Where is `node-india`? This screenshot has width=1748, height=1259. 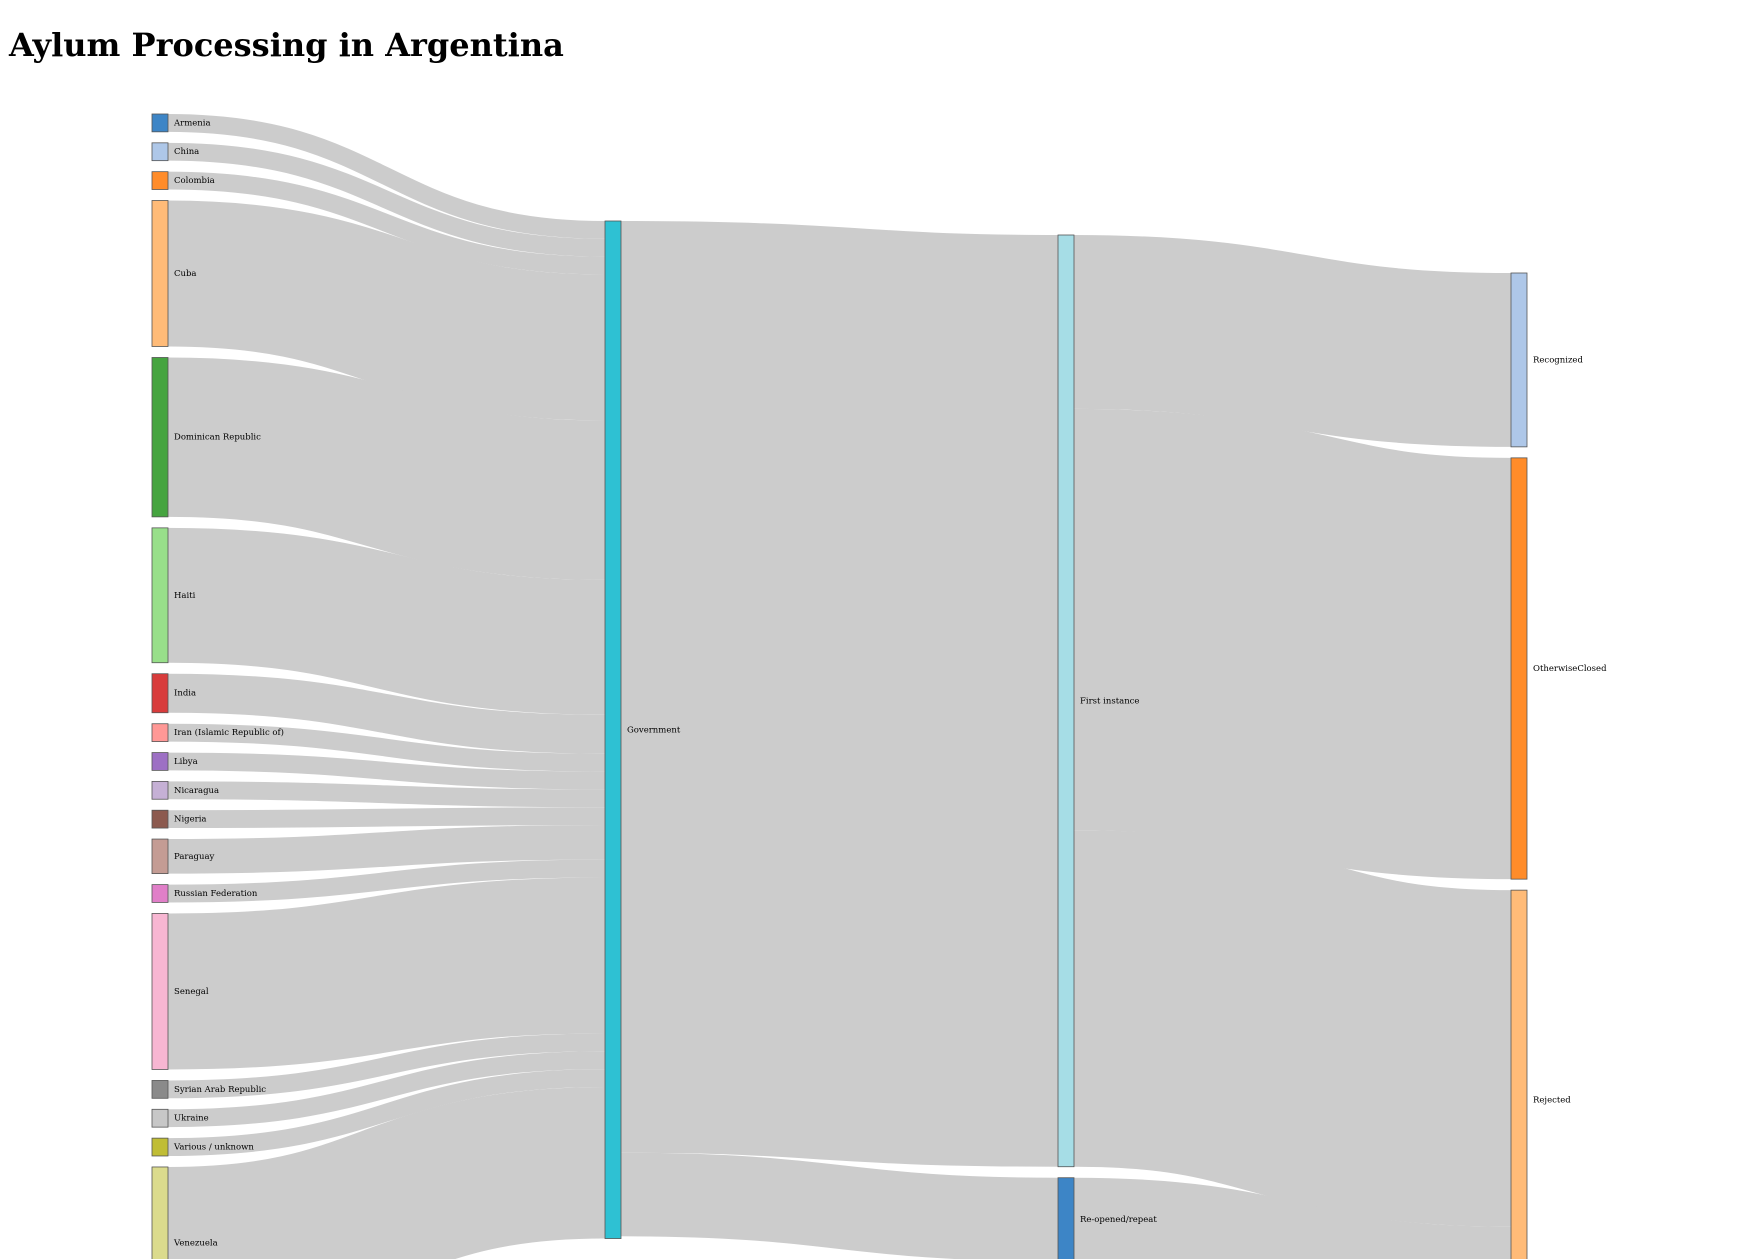 node-india is located at coordinates (160, 693).